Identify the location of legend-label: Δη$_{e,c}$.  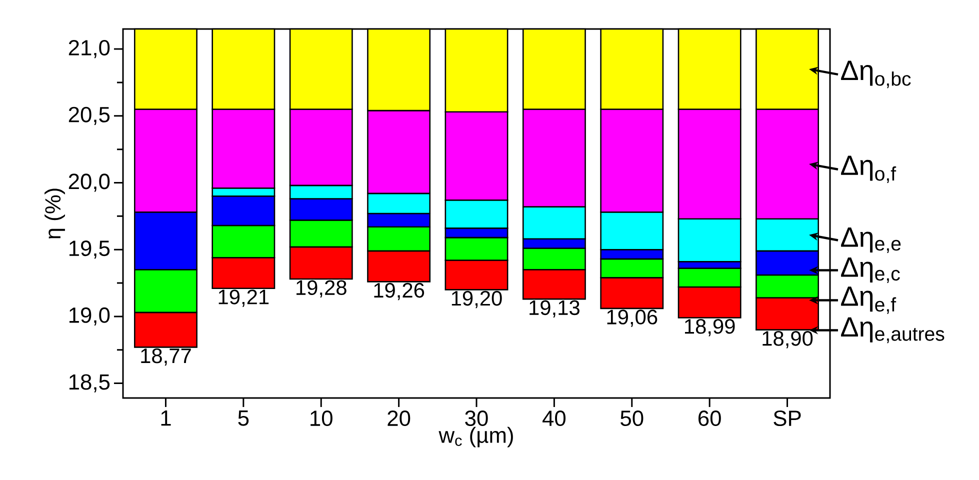
(870, 270).